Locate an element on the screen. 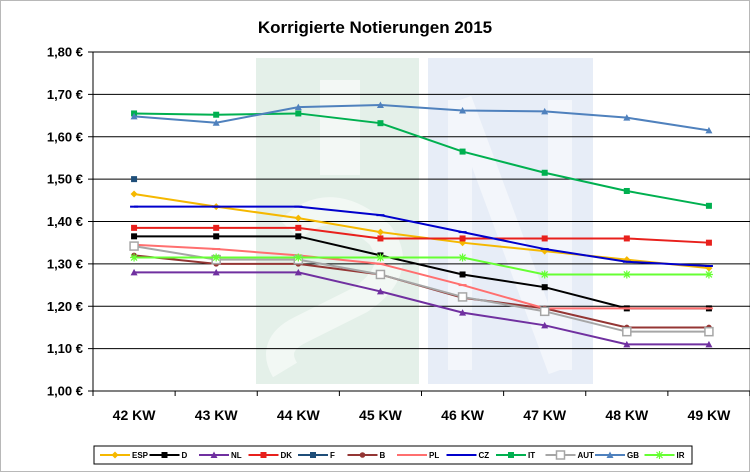  series-f is located at coordinates (134, 179).